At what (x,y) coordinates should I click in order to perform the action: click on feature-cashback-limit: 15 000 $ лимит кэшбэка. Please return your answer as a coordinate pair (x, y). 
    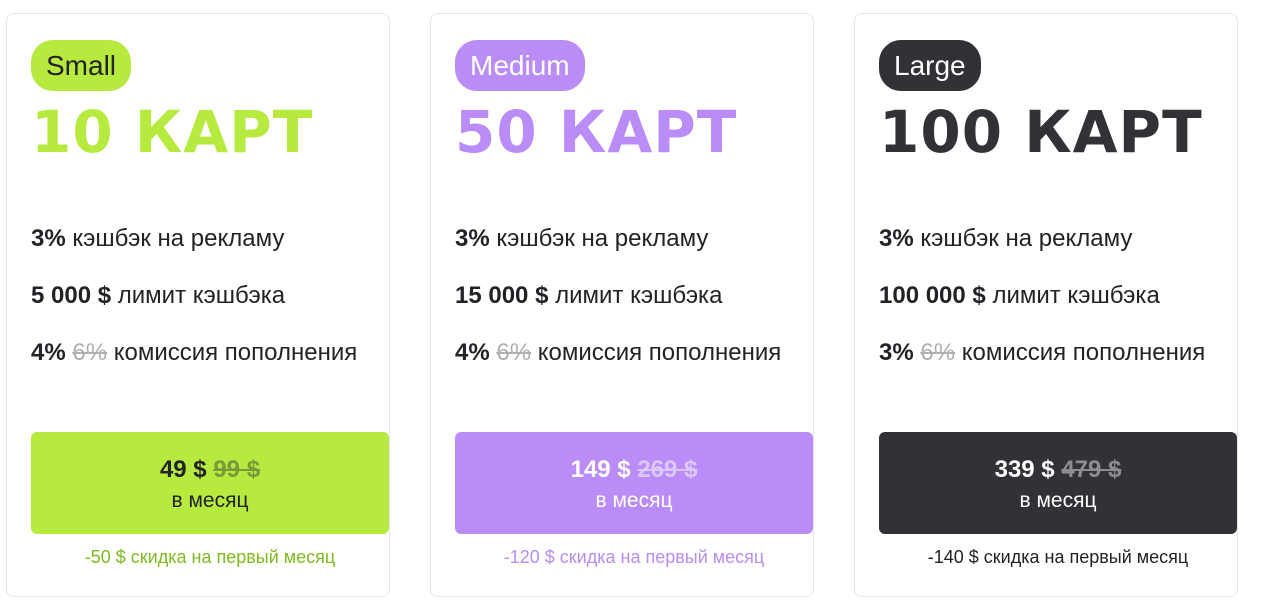
    Looking at the image, I should click on (618, 304).